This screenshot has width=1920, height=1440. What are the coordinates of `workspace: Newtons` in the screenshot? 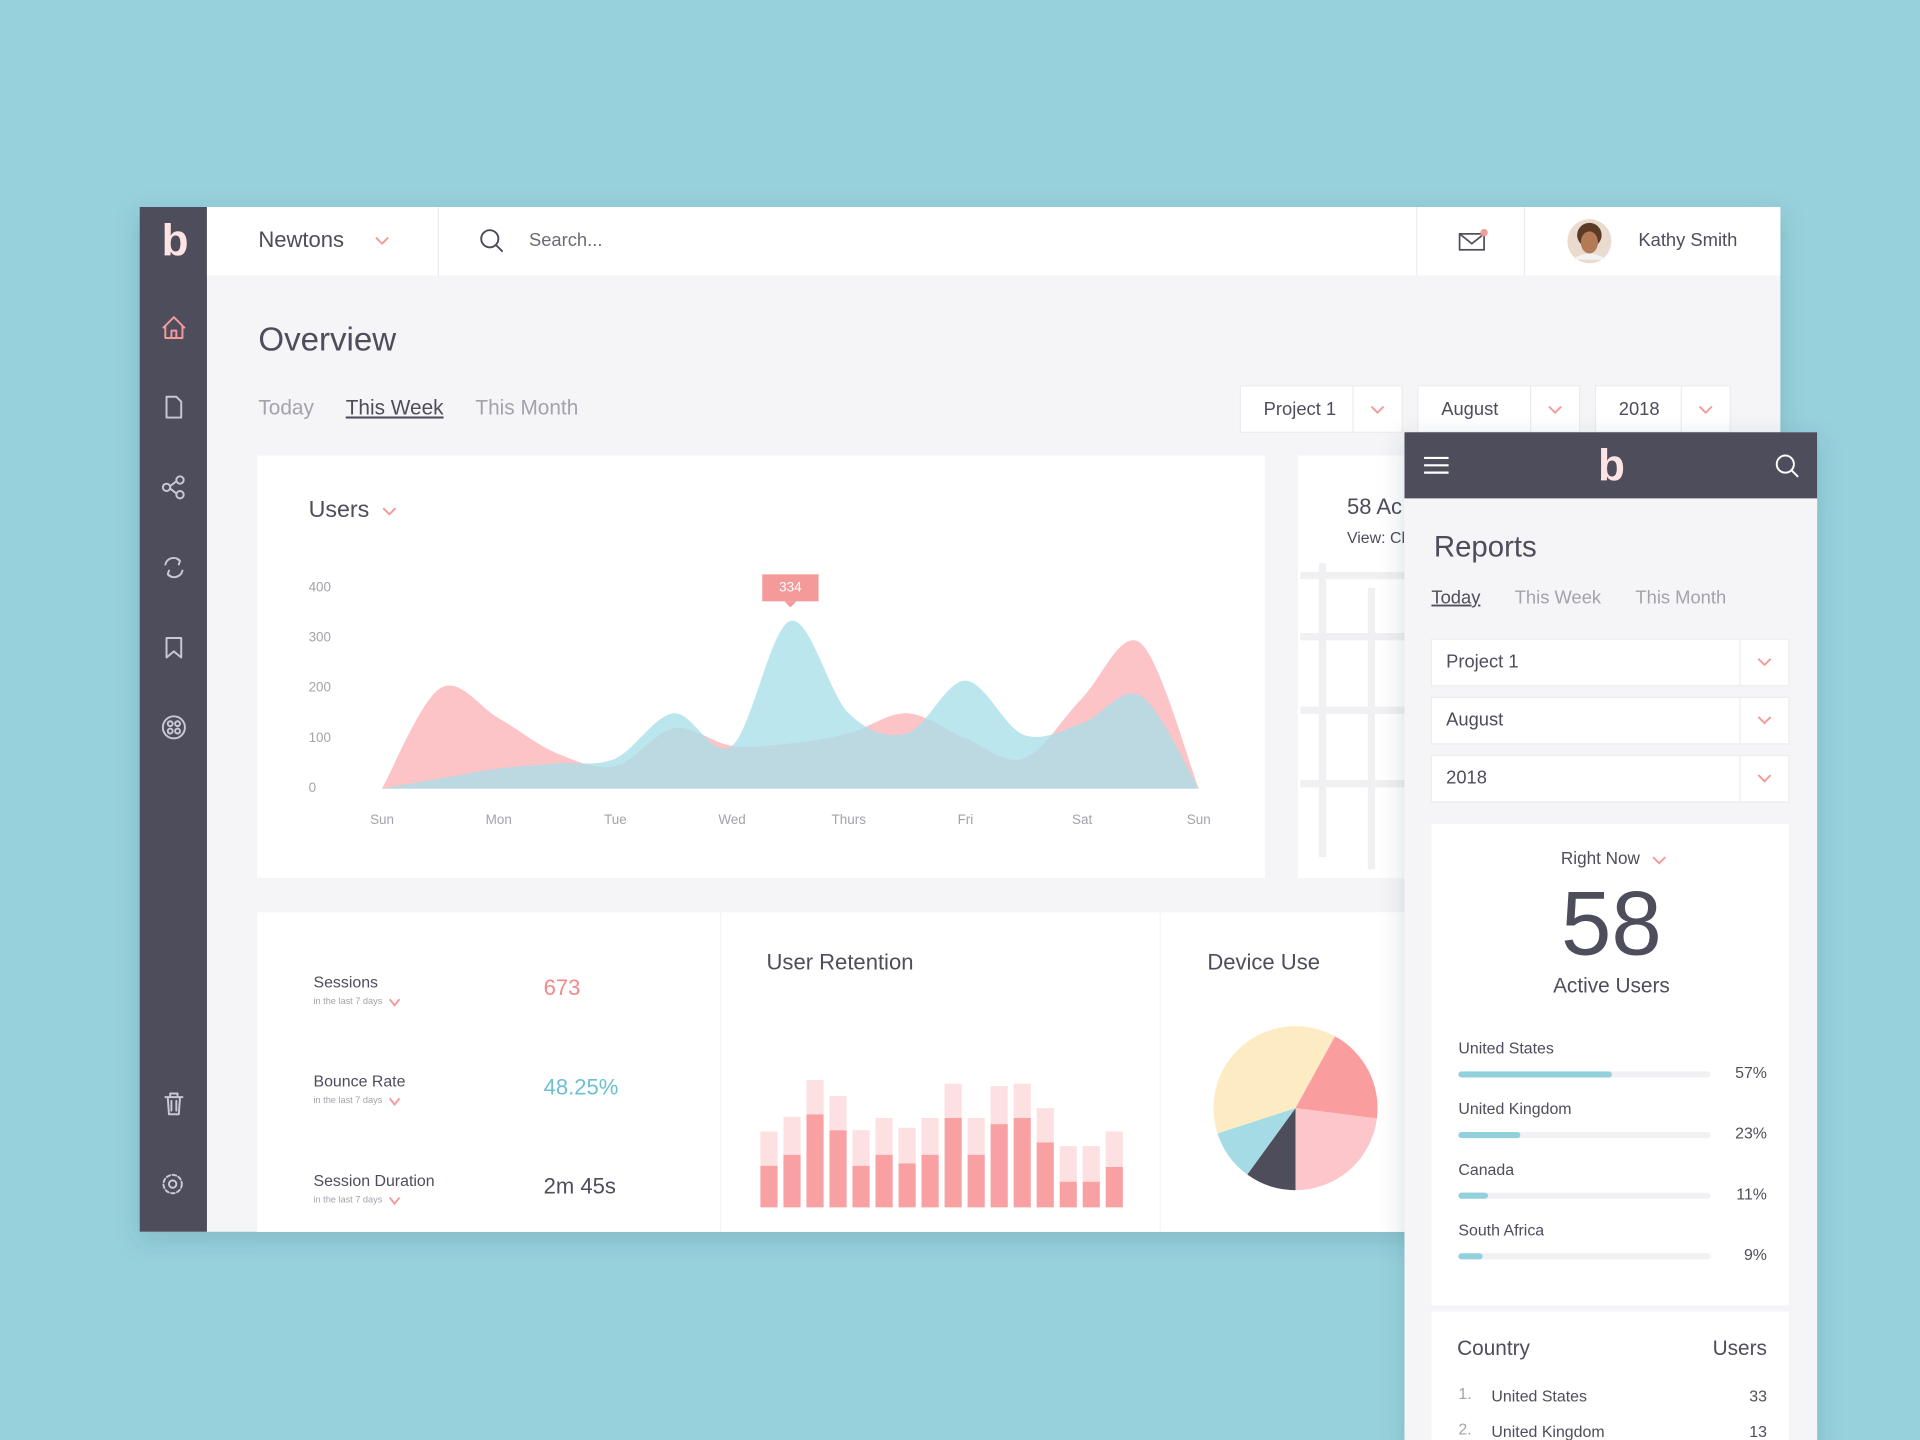 It's located at (301, 239).